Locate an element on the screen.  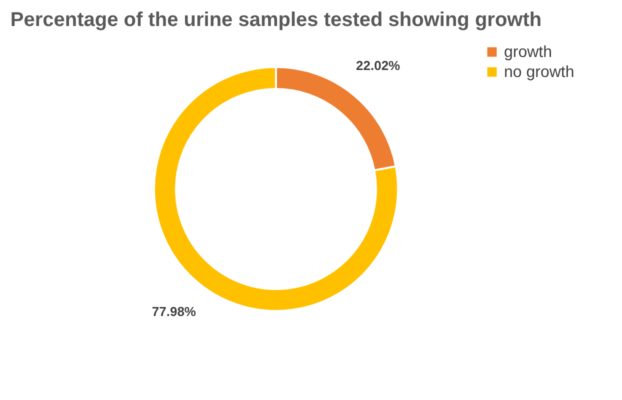
legend-label: growth is located at coordinates (528, 52).